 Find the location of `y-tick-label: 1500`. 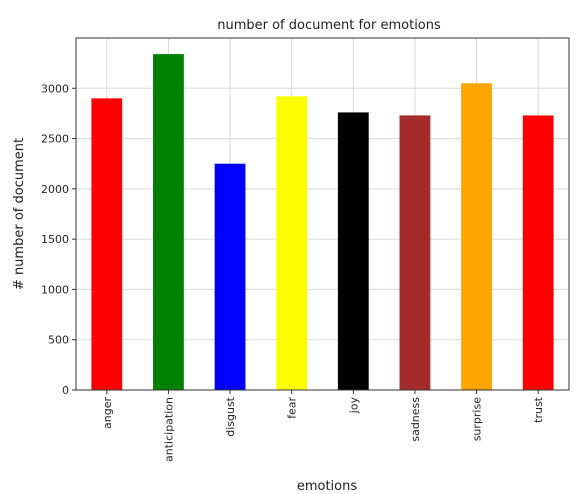

y-tick-label: 1500 is located at coordinates (55, 239).